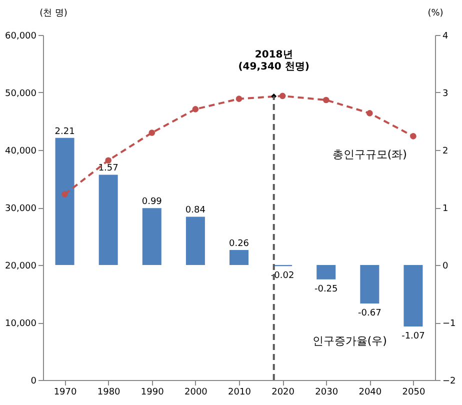  Describe the element at coordinates (196, 393) in the screenshot. I see `x-tick-label: 2000` at that location.